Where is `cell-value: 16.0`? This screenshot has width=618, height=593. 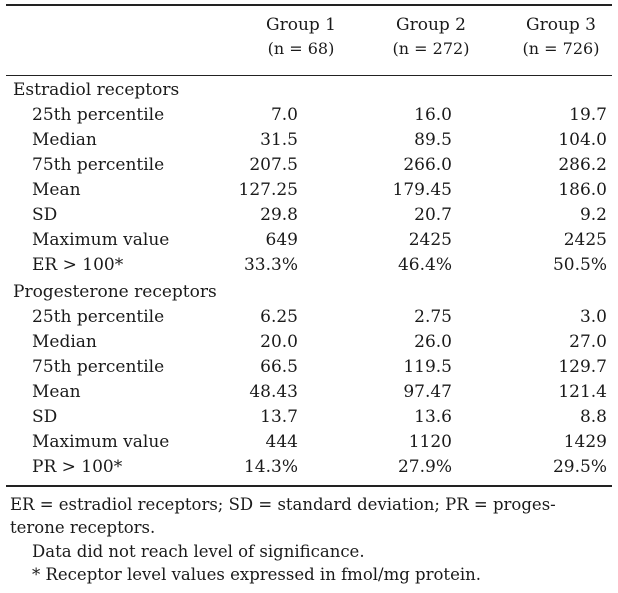
cell-value: 16.0 is located at coordinates (433, 115).